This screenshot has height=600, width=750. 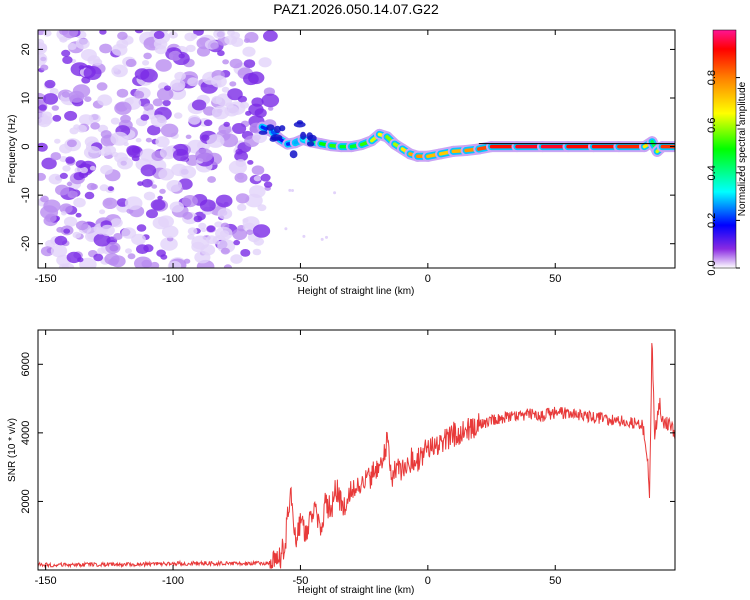 What do you see at coordinates (26, 147) in the screenshot?
I see `y-tick-label: 0` at bounding box center [26, 147].